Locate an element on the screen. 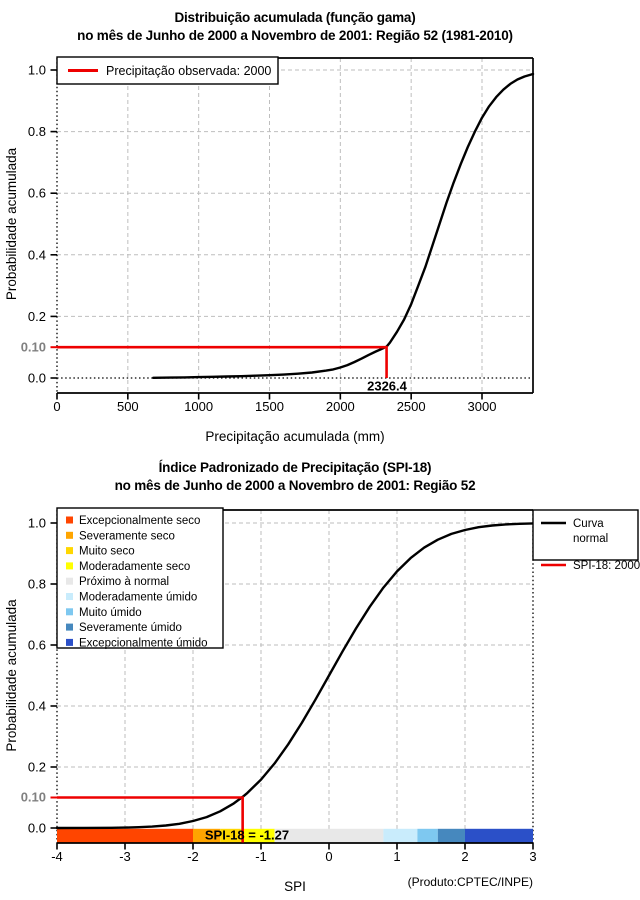  x-tick-label: 2 is located at coordinates (464, 856).